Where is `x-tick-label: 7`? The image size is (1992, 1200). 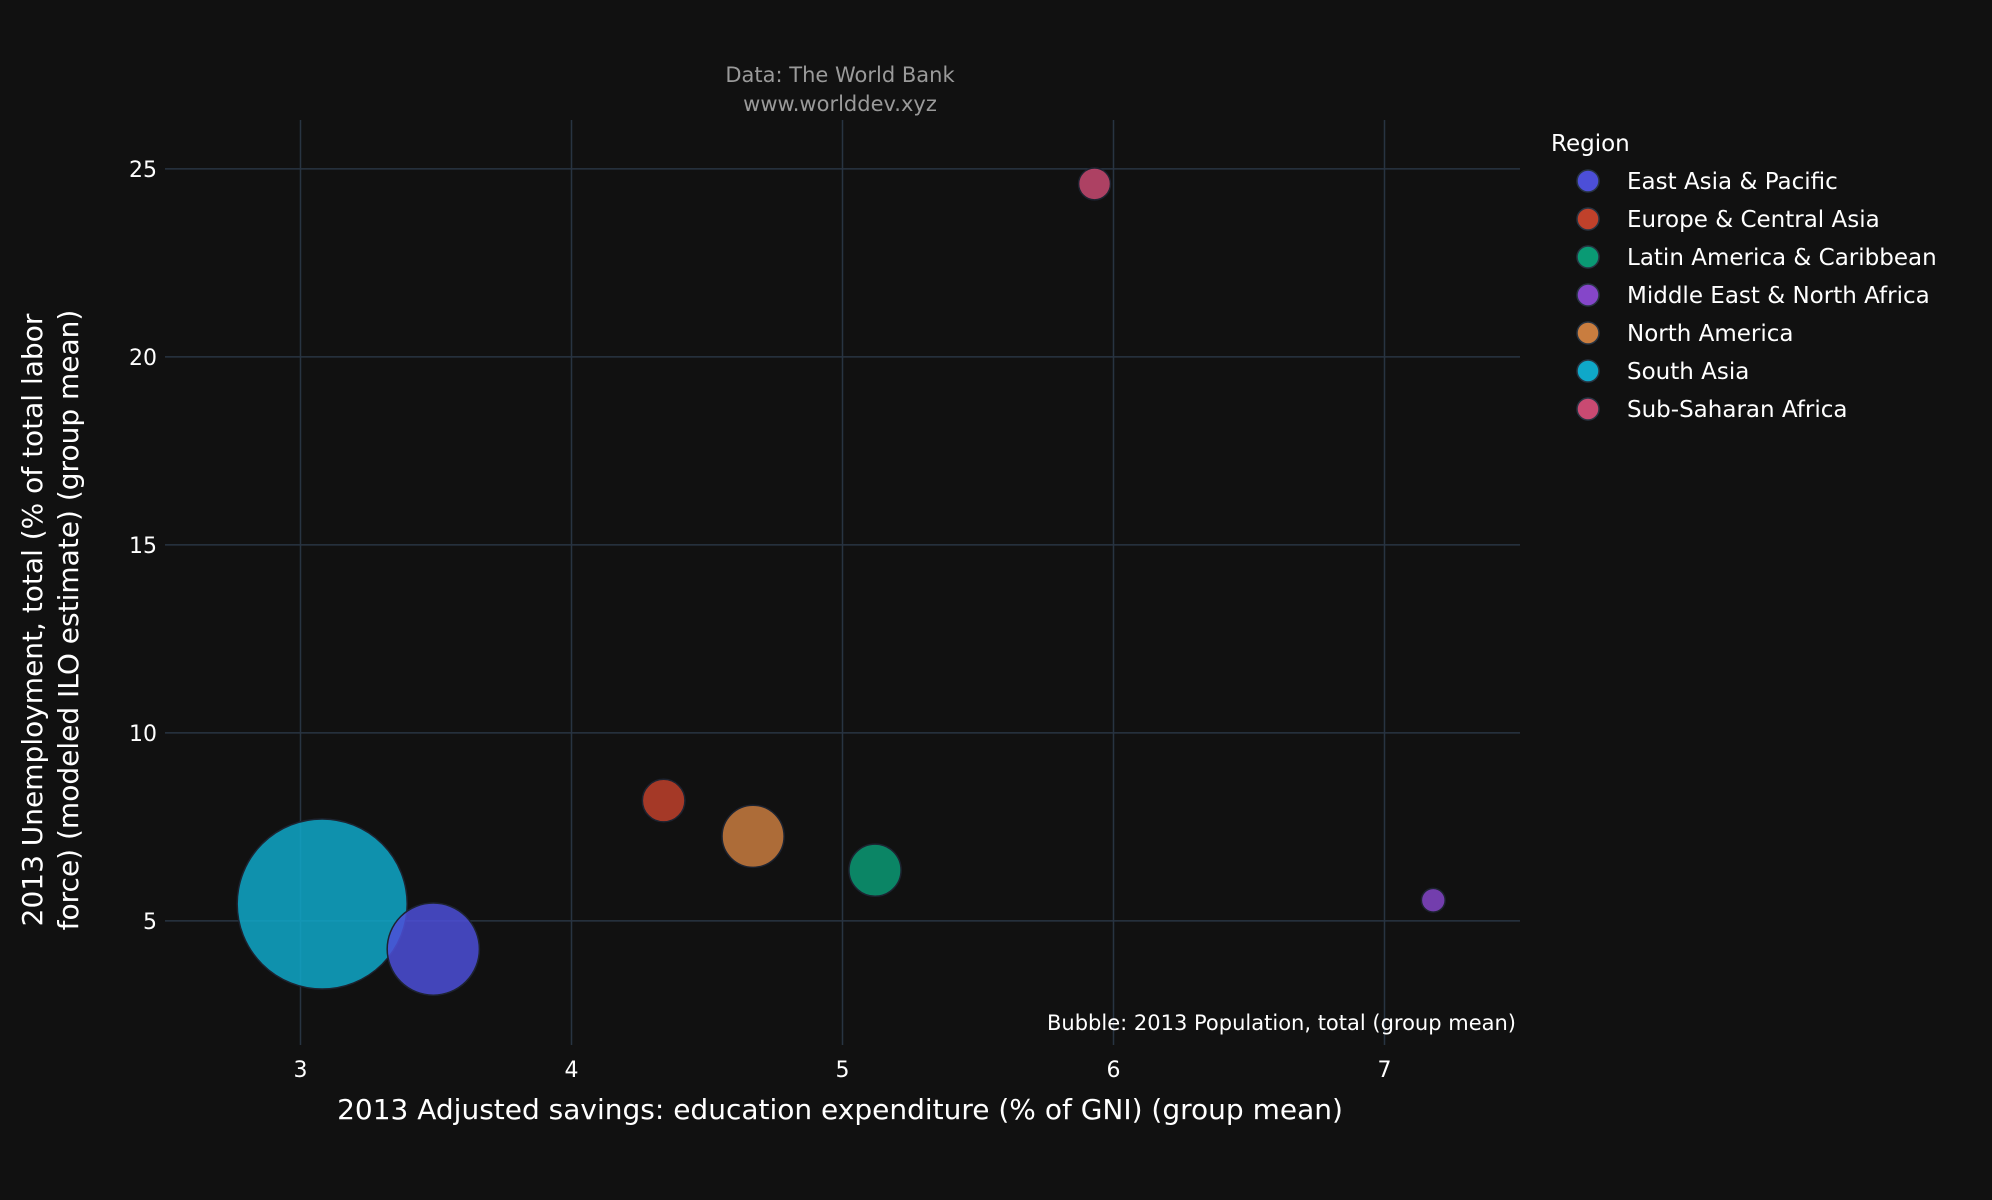 x-tick-label: 7 is located at coordinates (1385, 1070).